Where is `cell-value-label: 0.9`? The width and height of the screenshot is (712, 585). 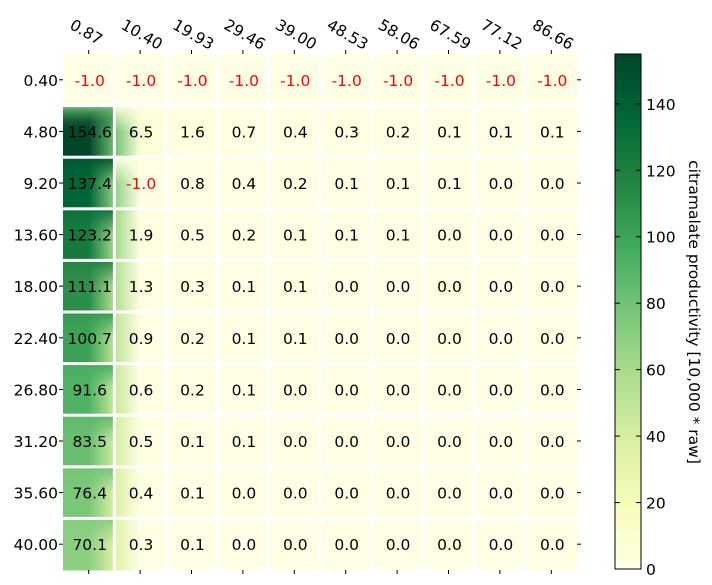 cell-value-label: 0.9 is located at coordinates (141, 339).